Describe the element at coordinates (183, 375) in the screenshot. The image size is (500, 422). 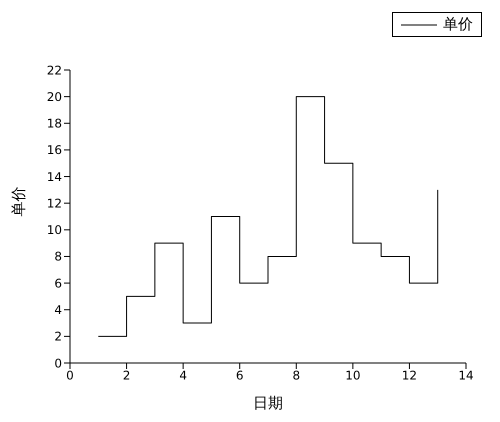
I see `x-tick-label: 4` at that location.